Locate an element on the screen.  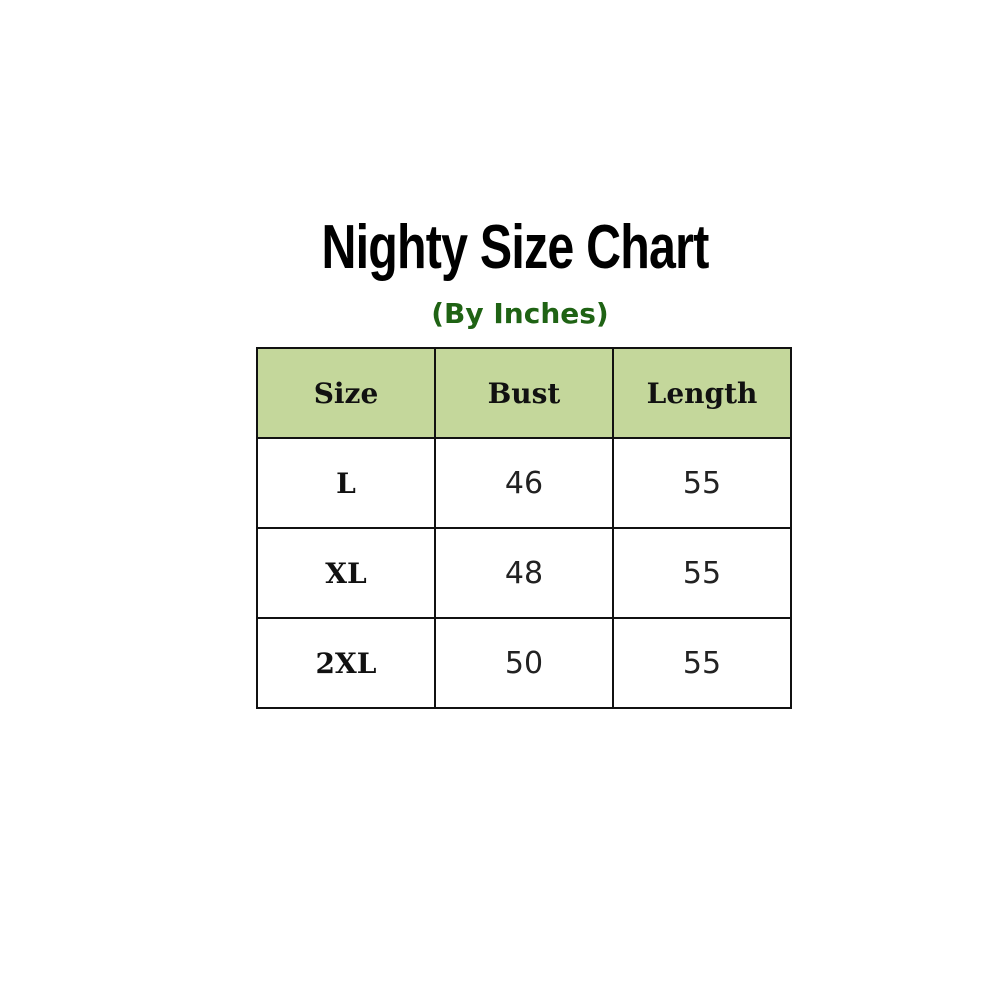
chart-subtitle: (By Inches) is located at coordinates (520, 313).